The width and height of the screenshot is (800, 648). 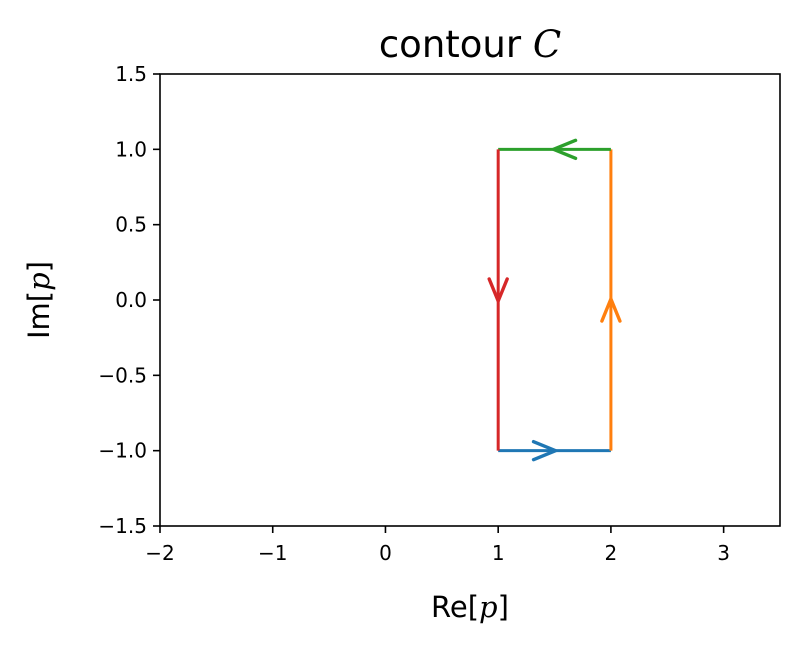 I want to click on y-tick-label: −1.5, so click(x=122, y=526).